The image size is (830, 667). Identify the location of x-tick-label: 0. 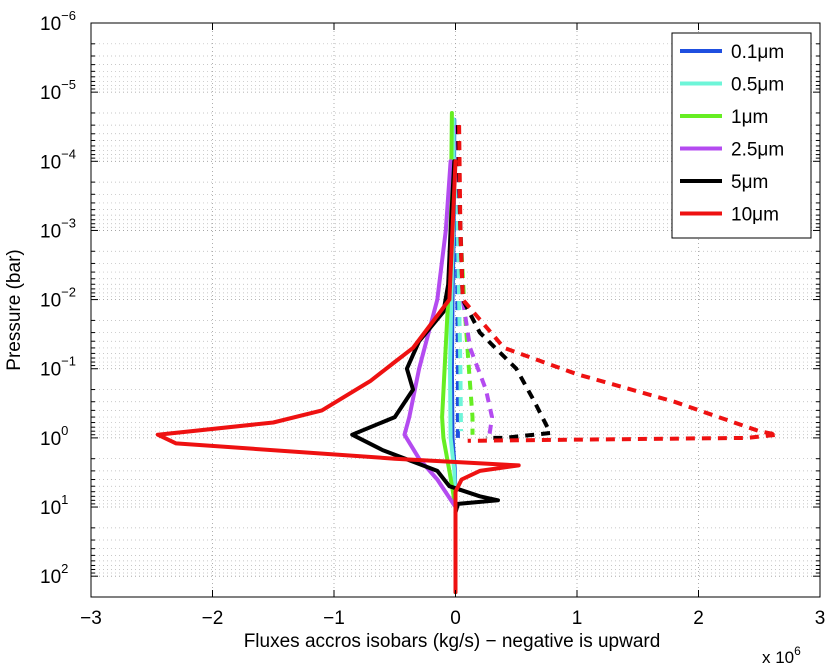
(455, 618).